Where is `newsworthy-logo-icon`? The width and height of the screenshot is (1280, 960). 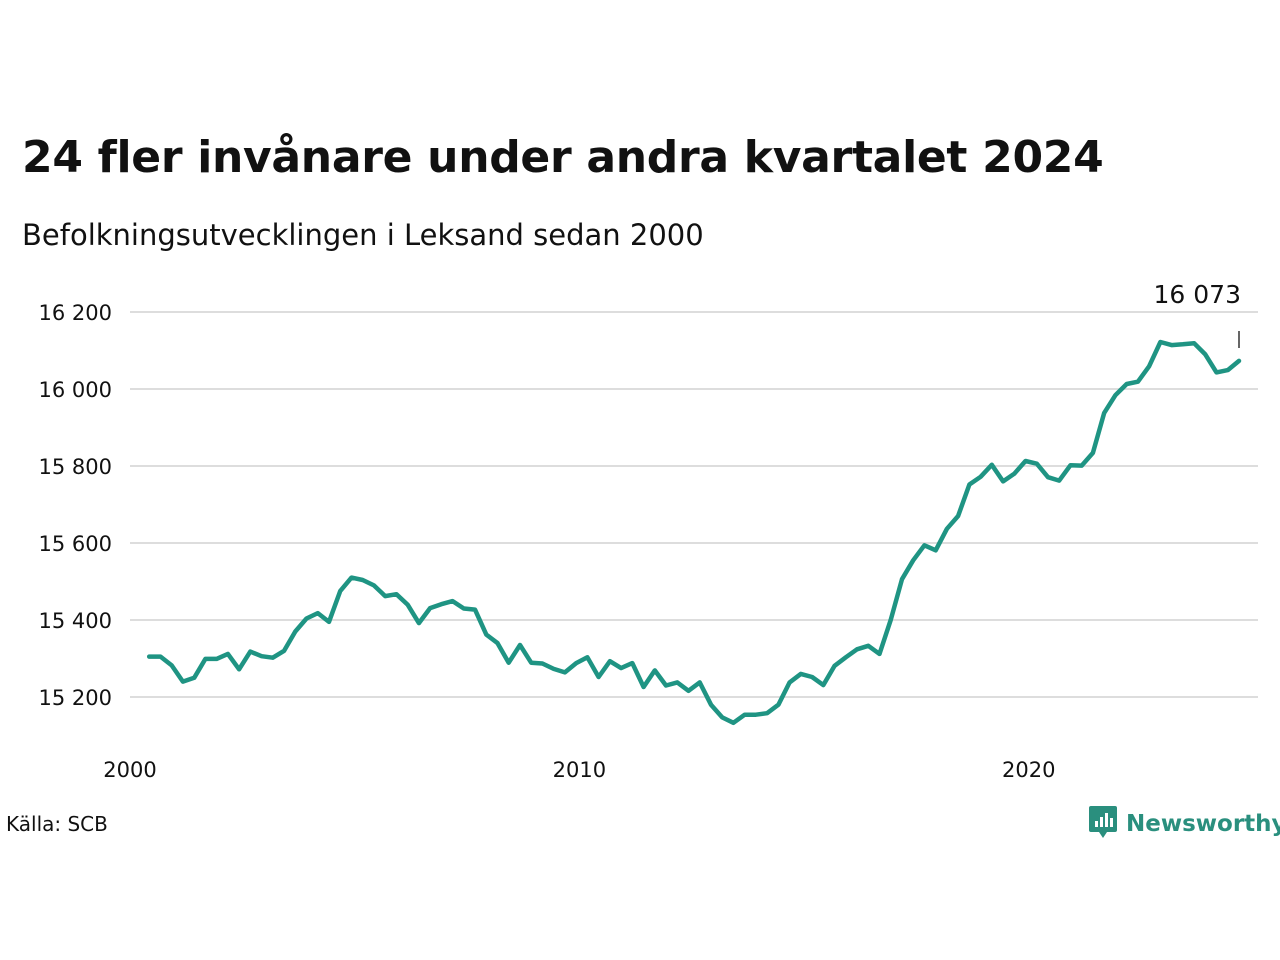 newsworthy-logo-icon is located at coordinates (1103, 824).